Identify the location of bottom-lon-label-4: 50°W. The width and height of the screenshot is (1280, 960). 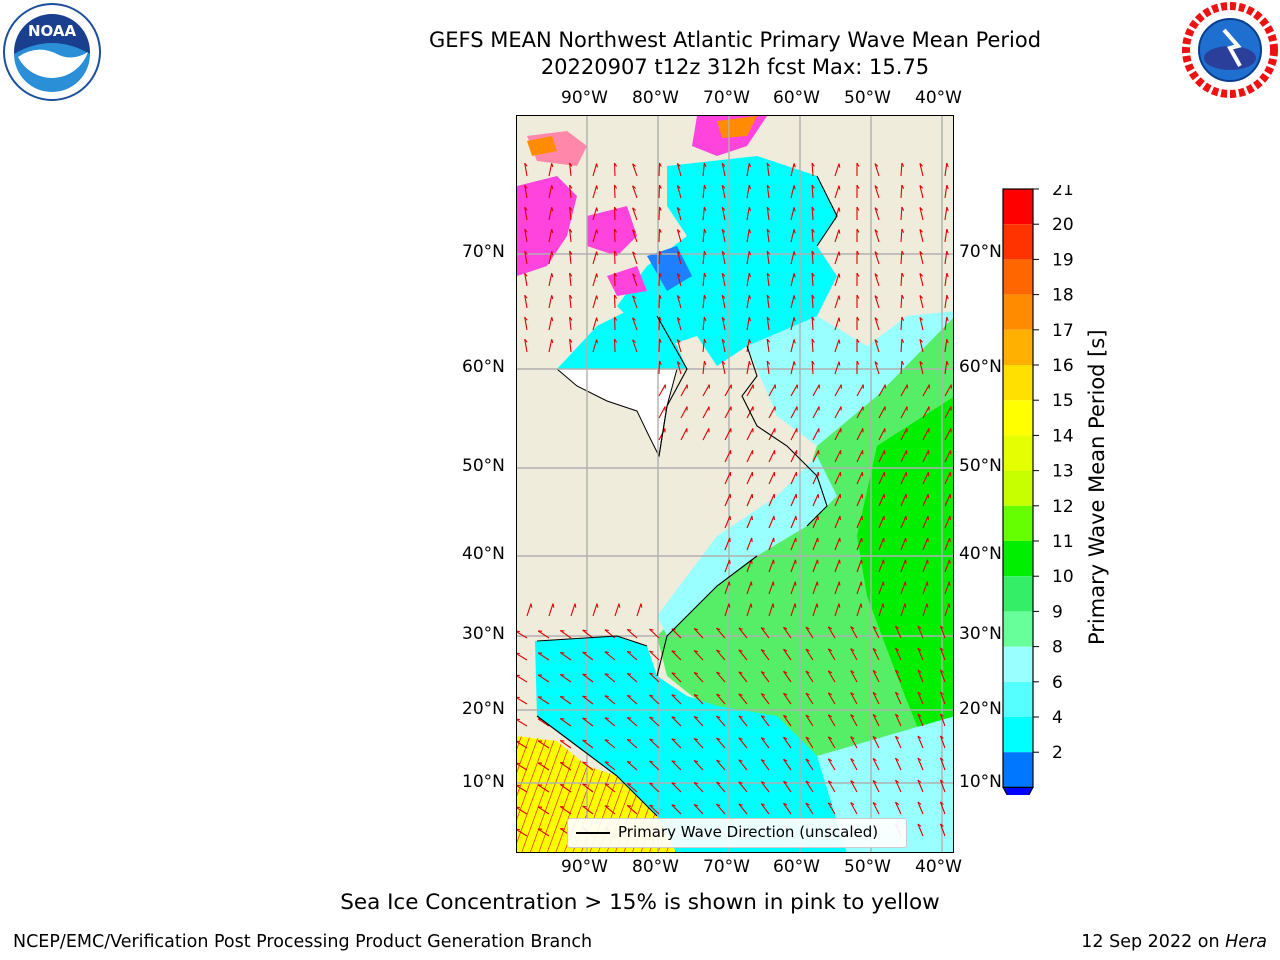
(867, 867).